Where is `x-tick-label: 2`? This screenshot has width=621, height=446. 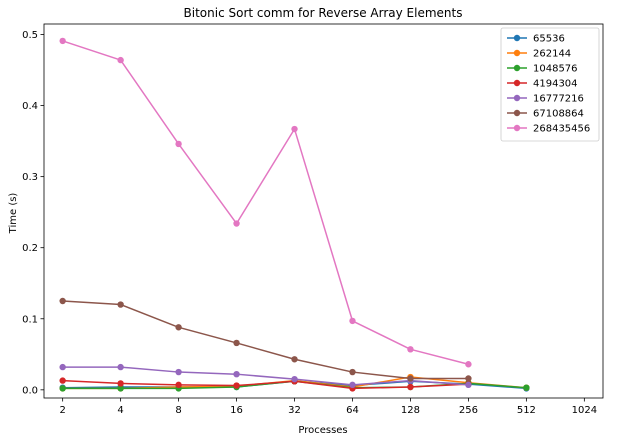 x-tick-label: 2 is located at coordinates (62, 410).